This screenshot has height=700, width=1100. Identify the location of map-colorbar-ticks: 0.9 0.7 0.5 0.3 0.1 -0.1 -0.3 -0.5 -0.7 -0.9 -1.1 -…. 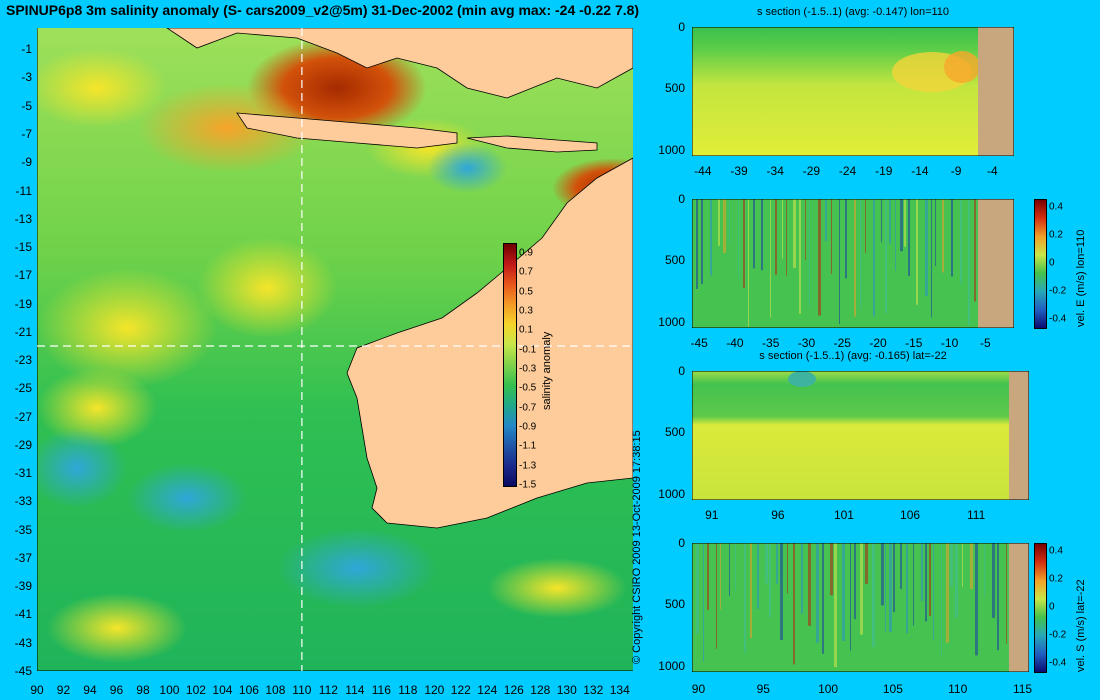
(532, 367).